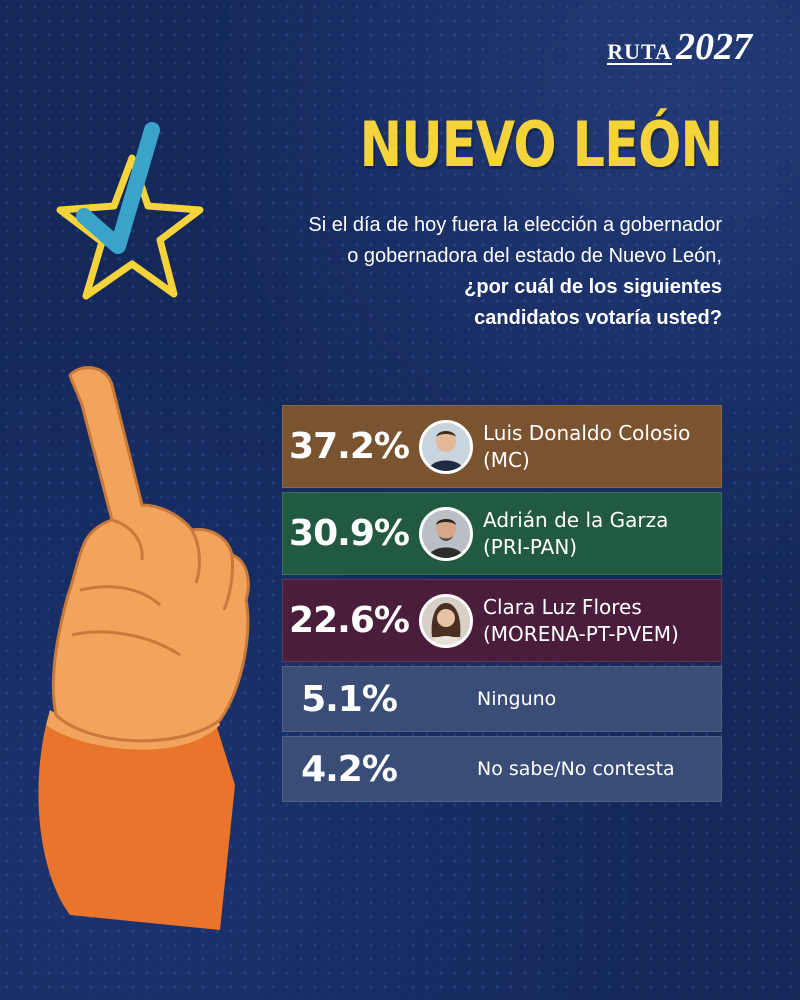 Image resolution: width=800 pixels, height=1000 pixels. I want to click on candidate-party: (MORENA-PT-PVEM), so click(581, 633).